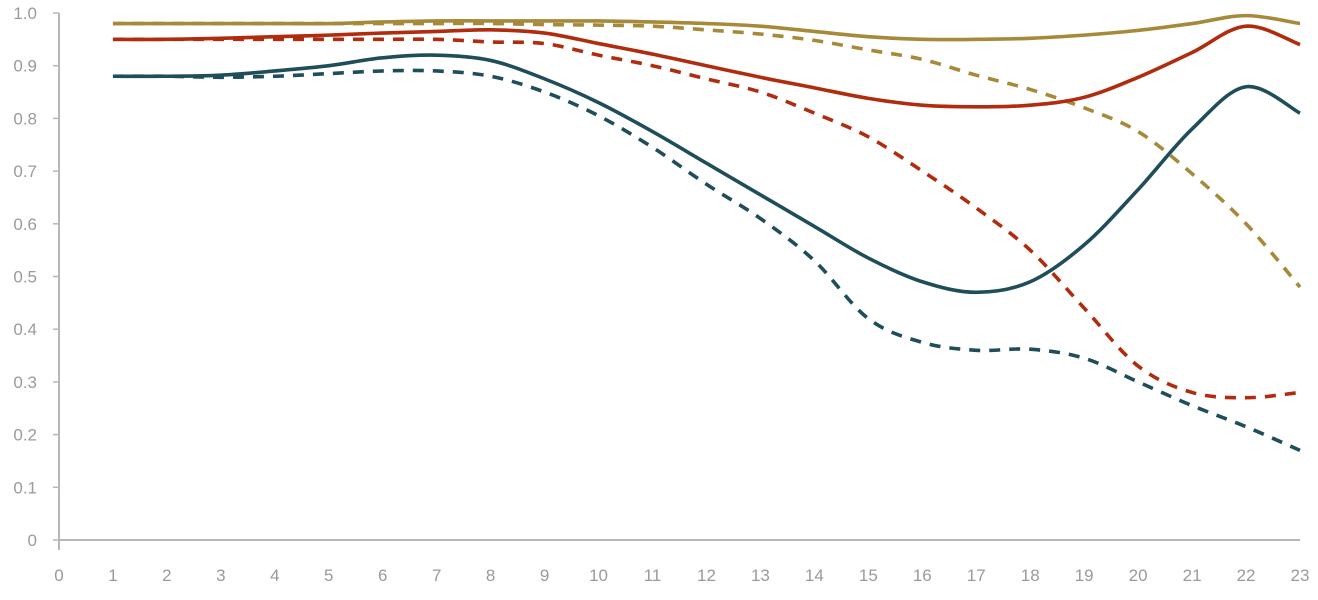 Image resolution: width=1318 pixels, height=600 pixels. What do you see at coordinates (25, 118) in the screenshot?
I see `y-tick-label: 0.8` at bounding box center [25, 118].